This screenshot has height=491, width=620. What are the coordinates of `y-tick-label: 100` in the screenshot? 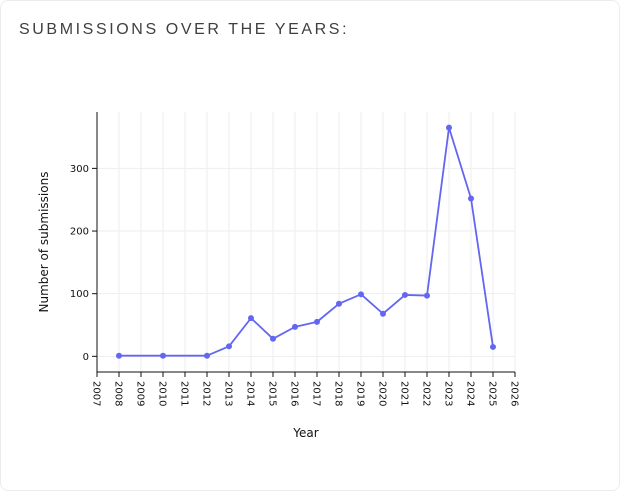 It's located at (79, 294).